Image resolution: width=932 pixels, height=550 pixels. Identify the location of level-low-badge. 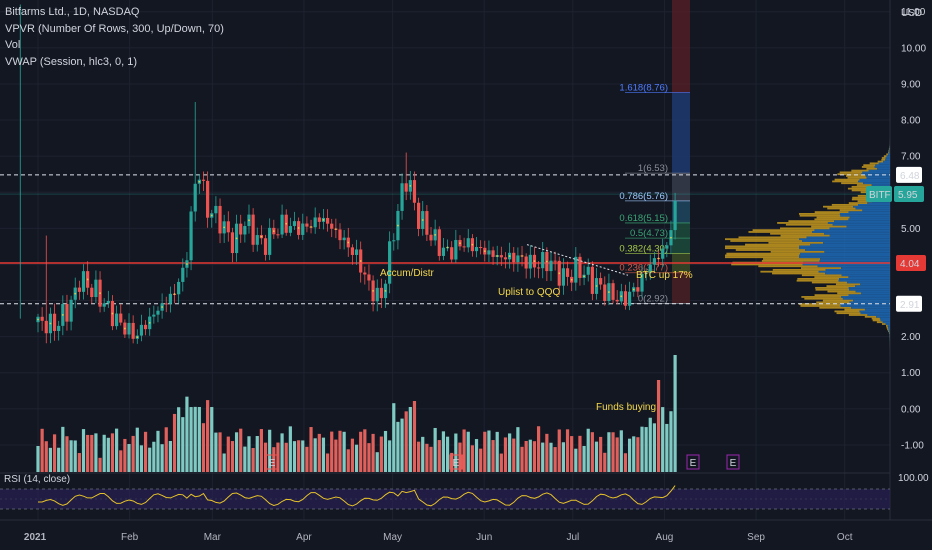
(909, 303).